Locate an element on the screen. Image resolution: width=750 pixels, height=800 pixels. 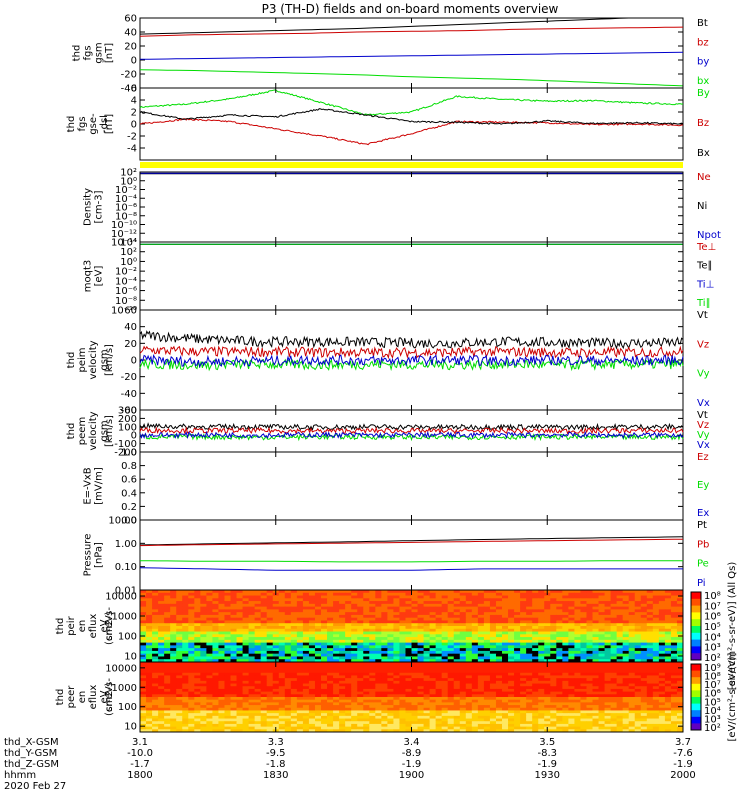
bottom-row-value: 3.4 is located at coordinates (412, 742).